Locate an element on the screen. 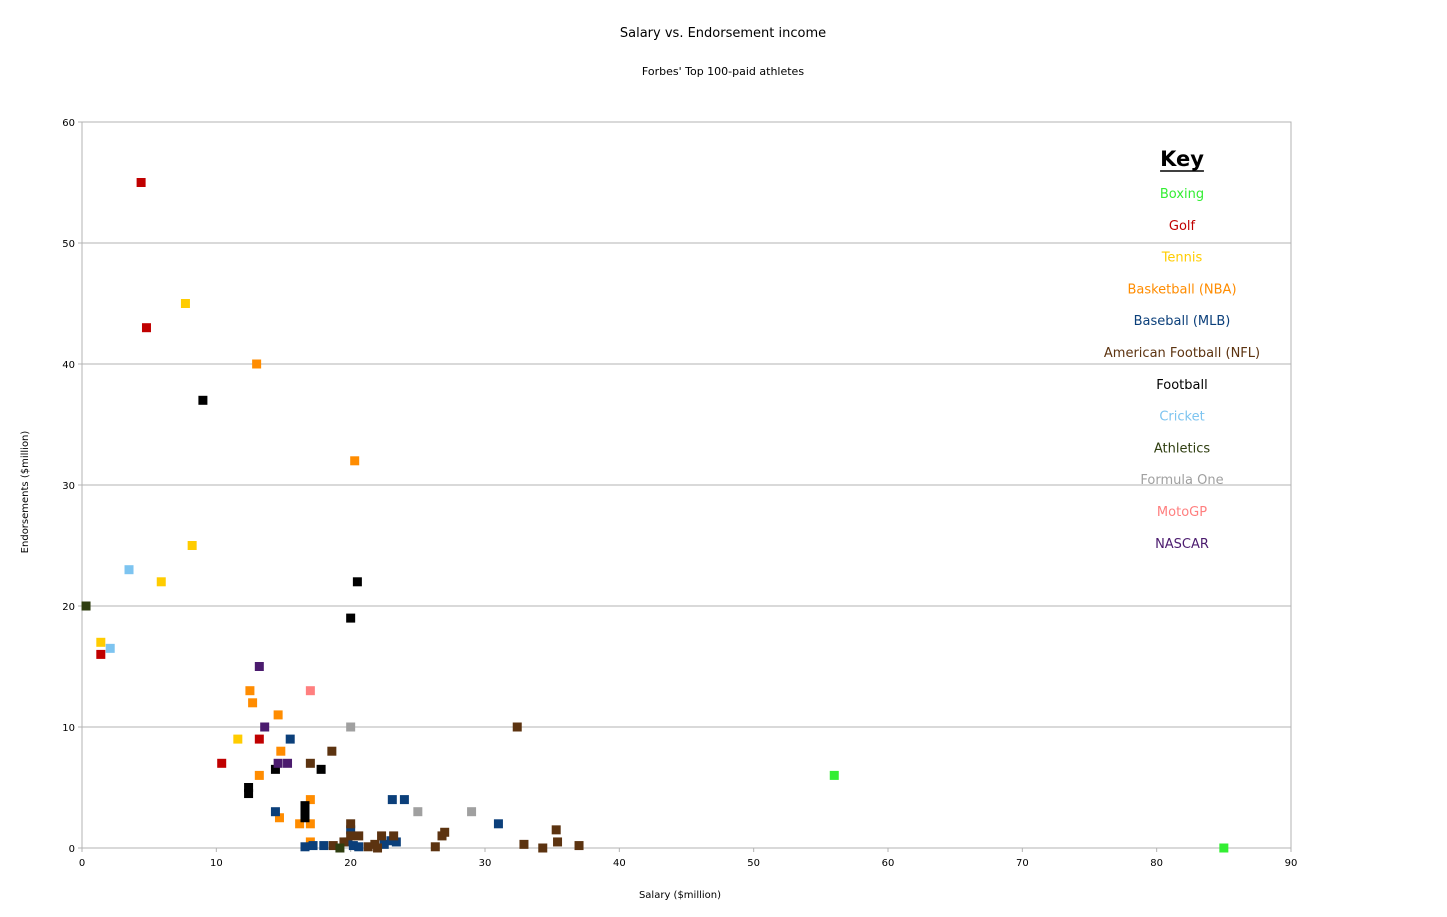  legend-title: Key is located at coordinates (1182, 159).